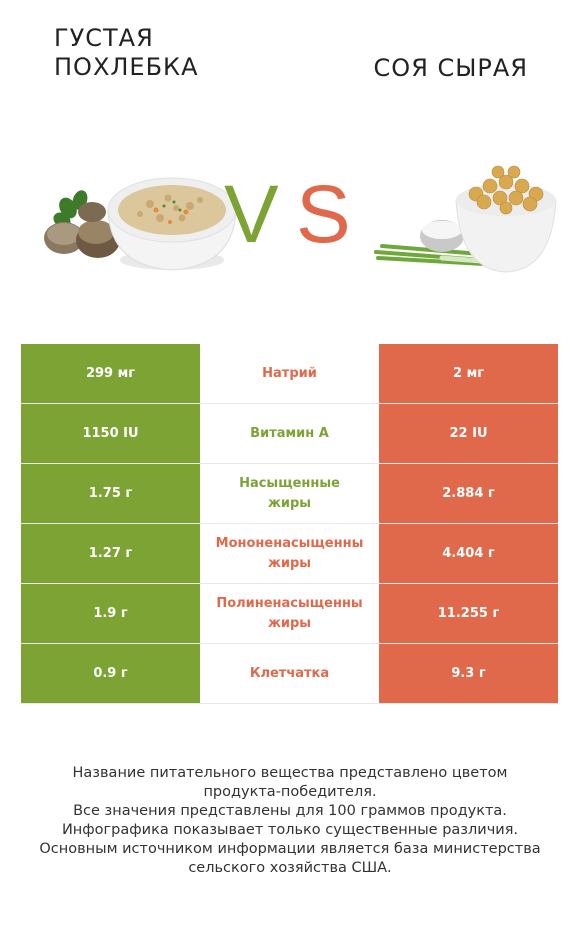  I want to click on nutrient-label: Витамин А, so click(289, 433).